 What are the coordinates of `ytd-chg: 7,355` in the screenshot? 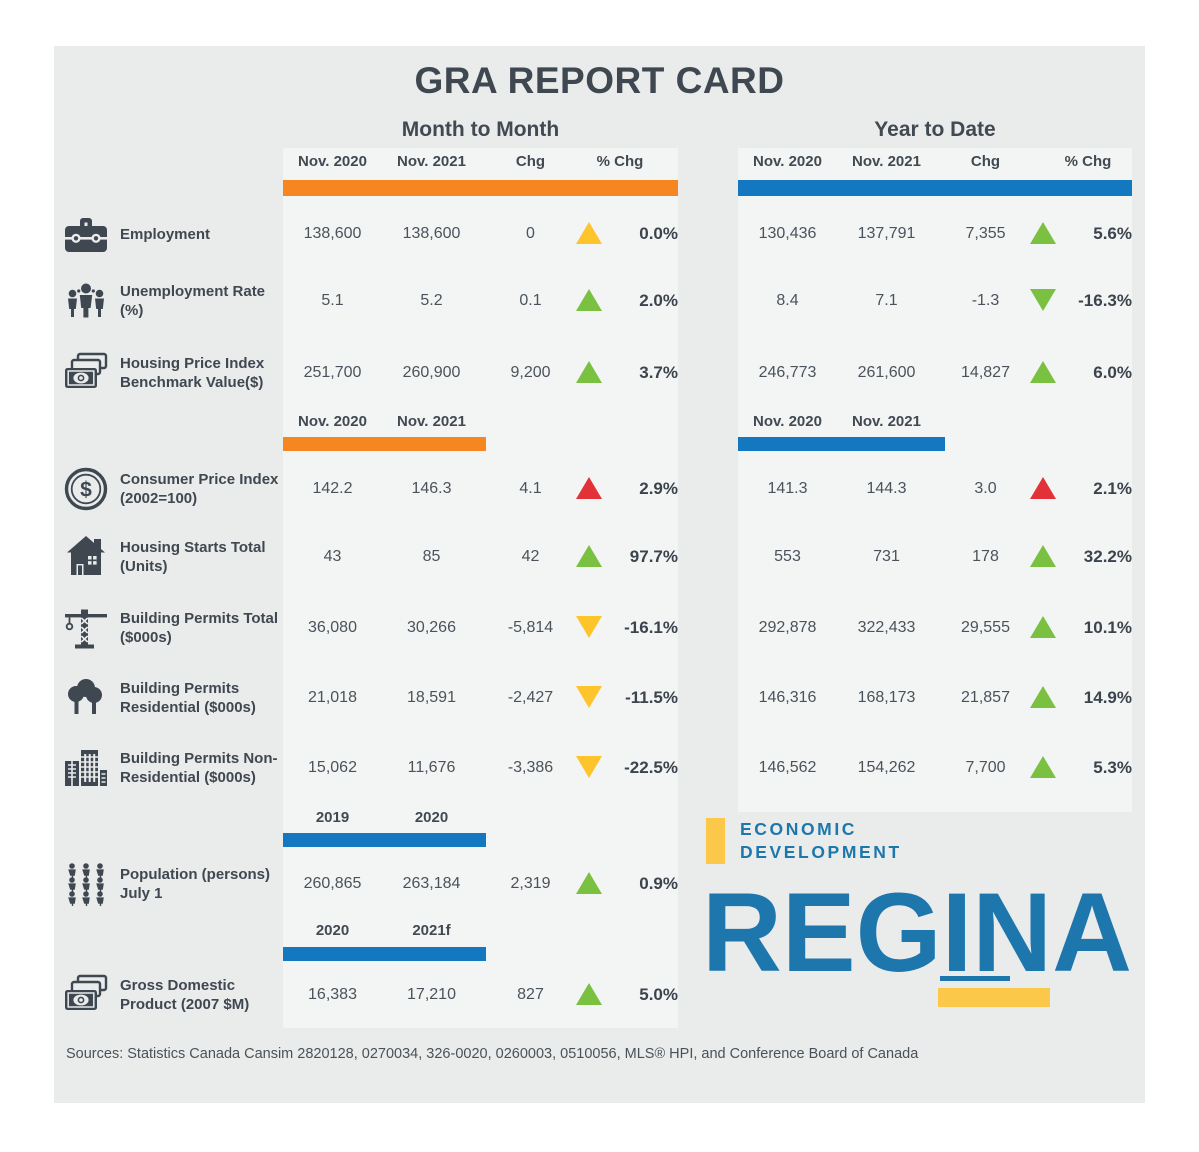 It's located at (985, 233).